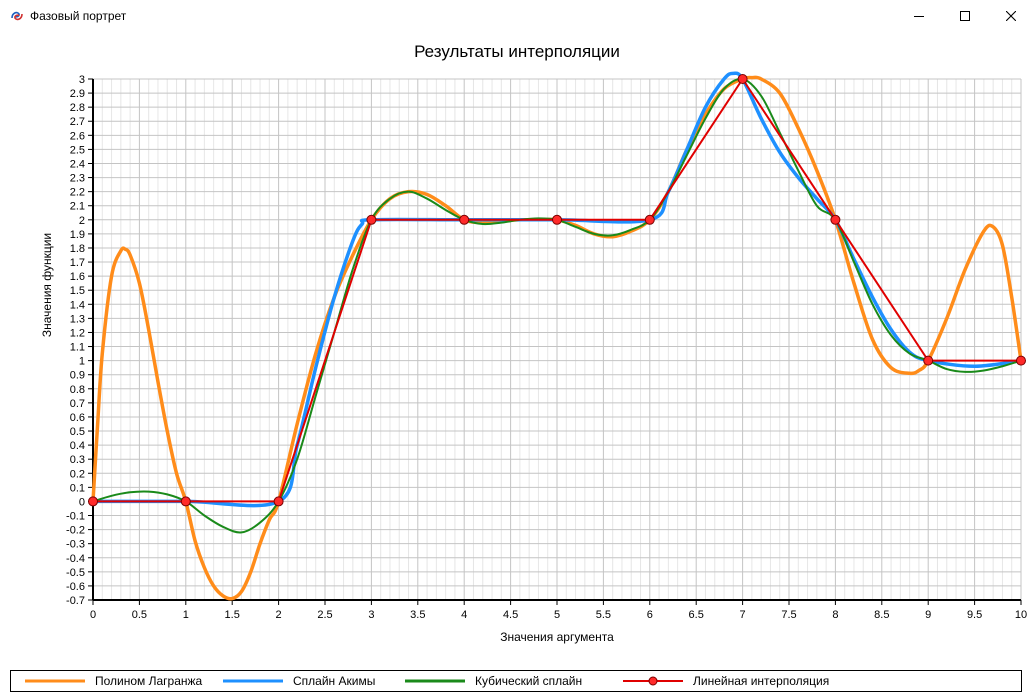  I want to click on window-title: Фазовый портрет, so click(78, 16).